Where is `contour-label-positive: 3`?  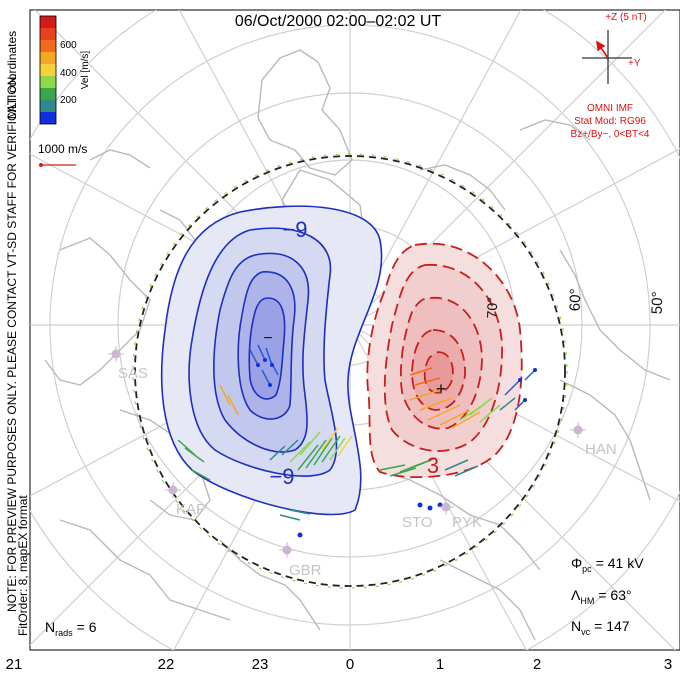 contour-label-positive: 3 is located at coordinates (433, 465).